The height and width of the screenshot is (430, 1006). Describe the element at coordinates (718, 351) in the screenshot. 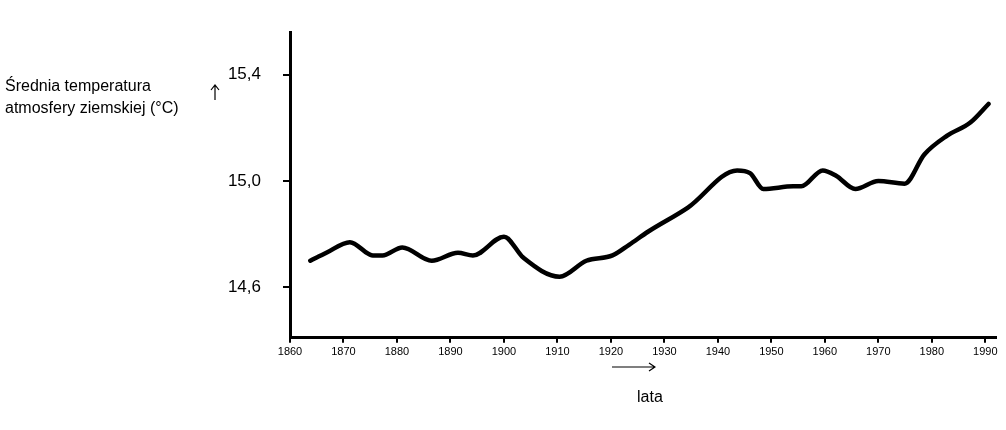

I see `x-tick-label: 1940` at that location.